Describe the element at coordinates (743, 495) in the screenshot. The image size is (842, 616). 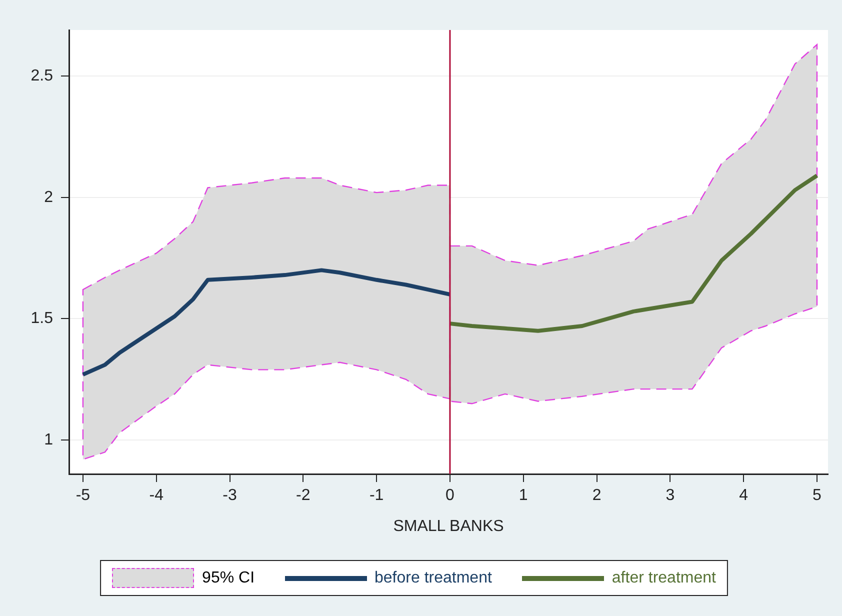
I see `x-tick-label: 4` at that location.